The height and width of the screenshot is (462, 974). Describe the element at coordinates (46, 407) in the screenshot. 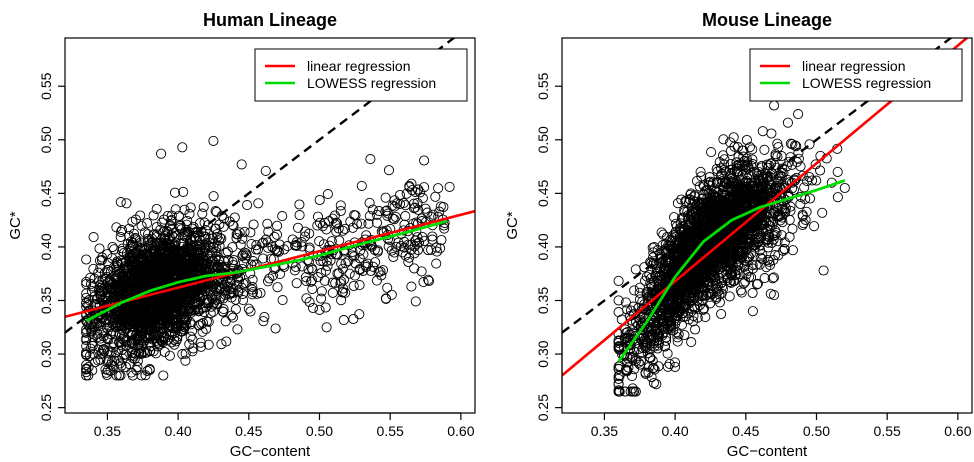

I see `y-tick-label: 0.25` at that location.